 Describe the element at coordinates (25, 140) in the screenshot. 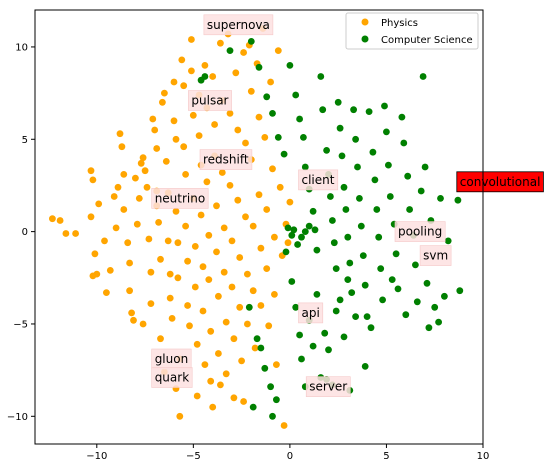

I see `y-tick-label: 5` at that location.